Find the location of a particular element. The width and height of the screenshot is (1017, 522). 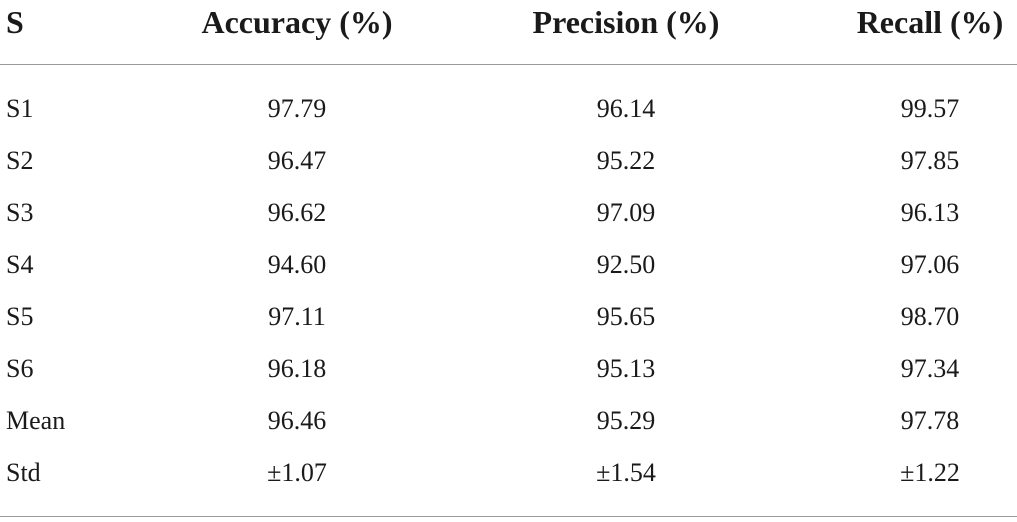

cell-recall: 98.70 is located at coordinates (930, 316).